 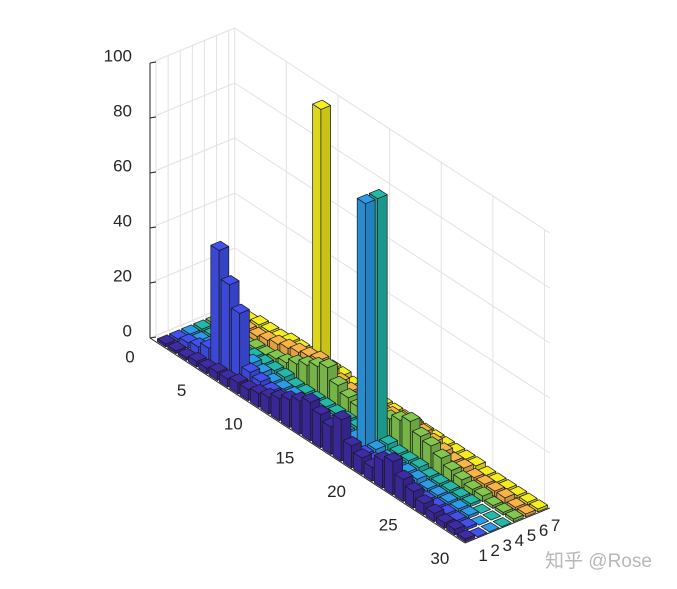 I want to click on y-tick-label: 15, so click(x=284, y=457).